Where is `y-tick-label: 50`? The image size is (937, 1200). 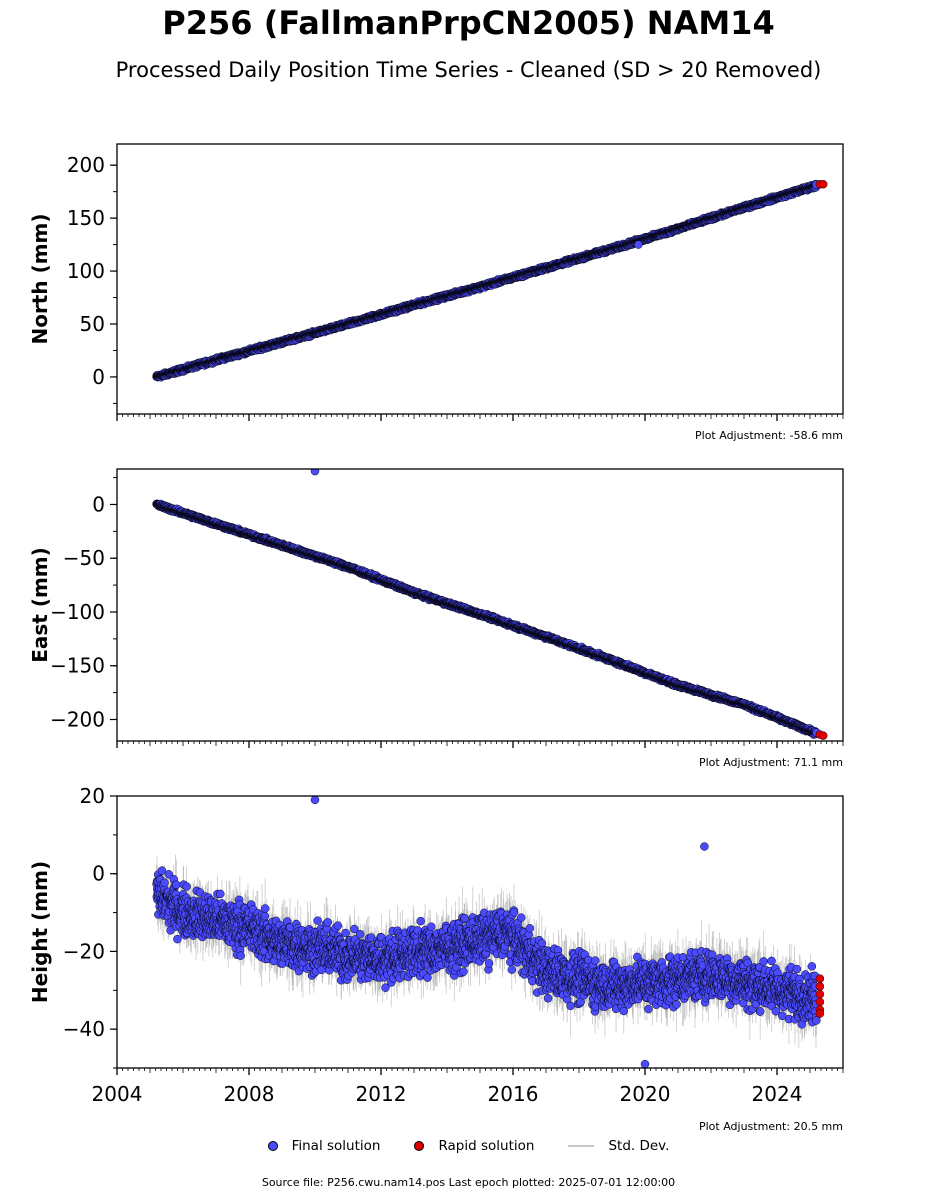 y-tick-label: 50 is located at coordinates (92, 324).